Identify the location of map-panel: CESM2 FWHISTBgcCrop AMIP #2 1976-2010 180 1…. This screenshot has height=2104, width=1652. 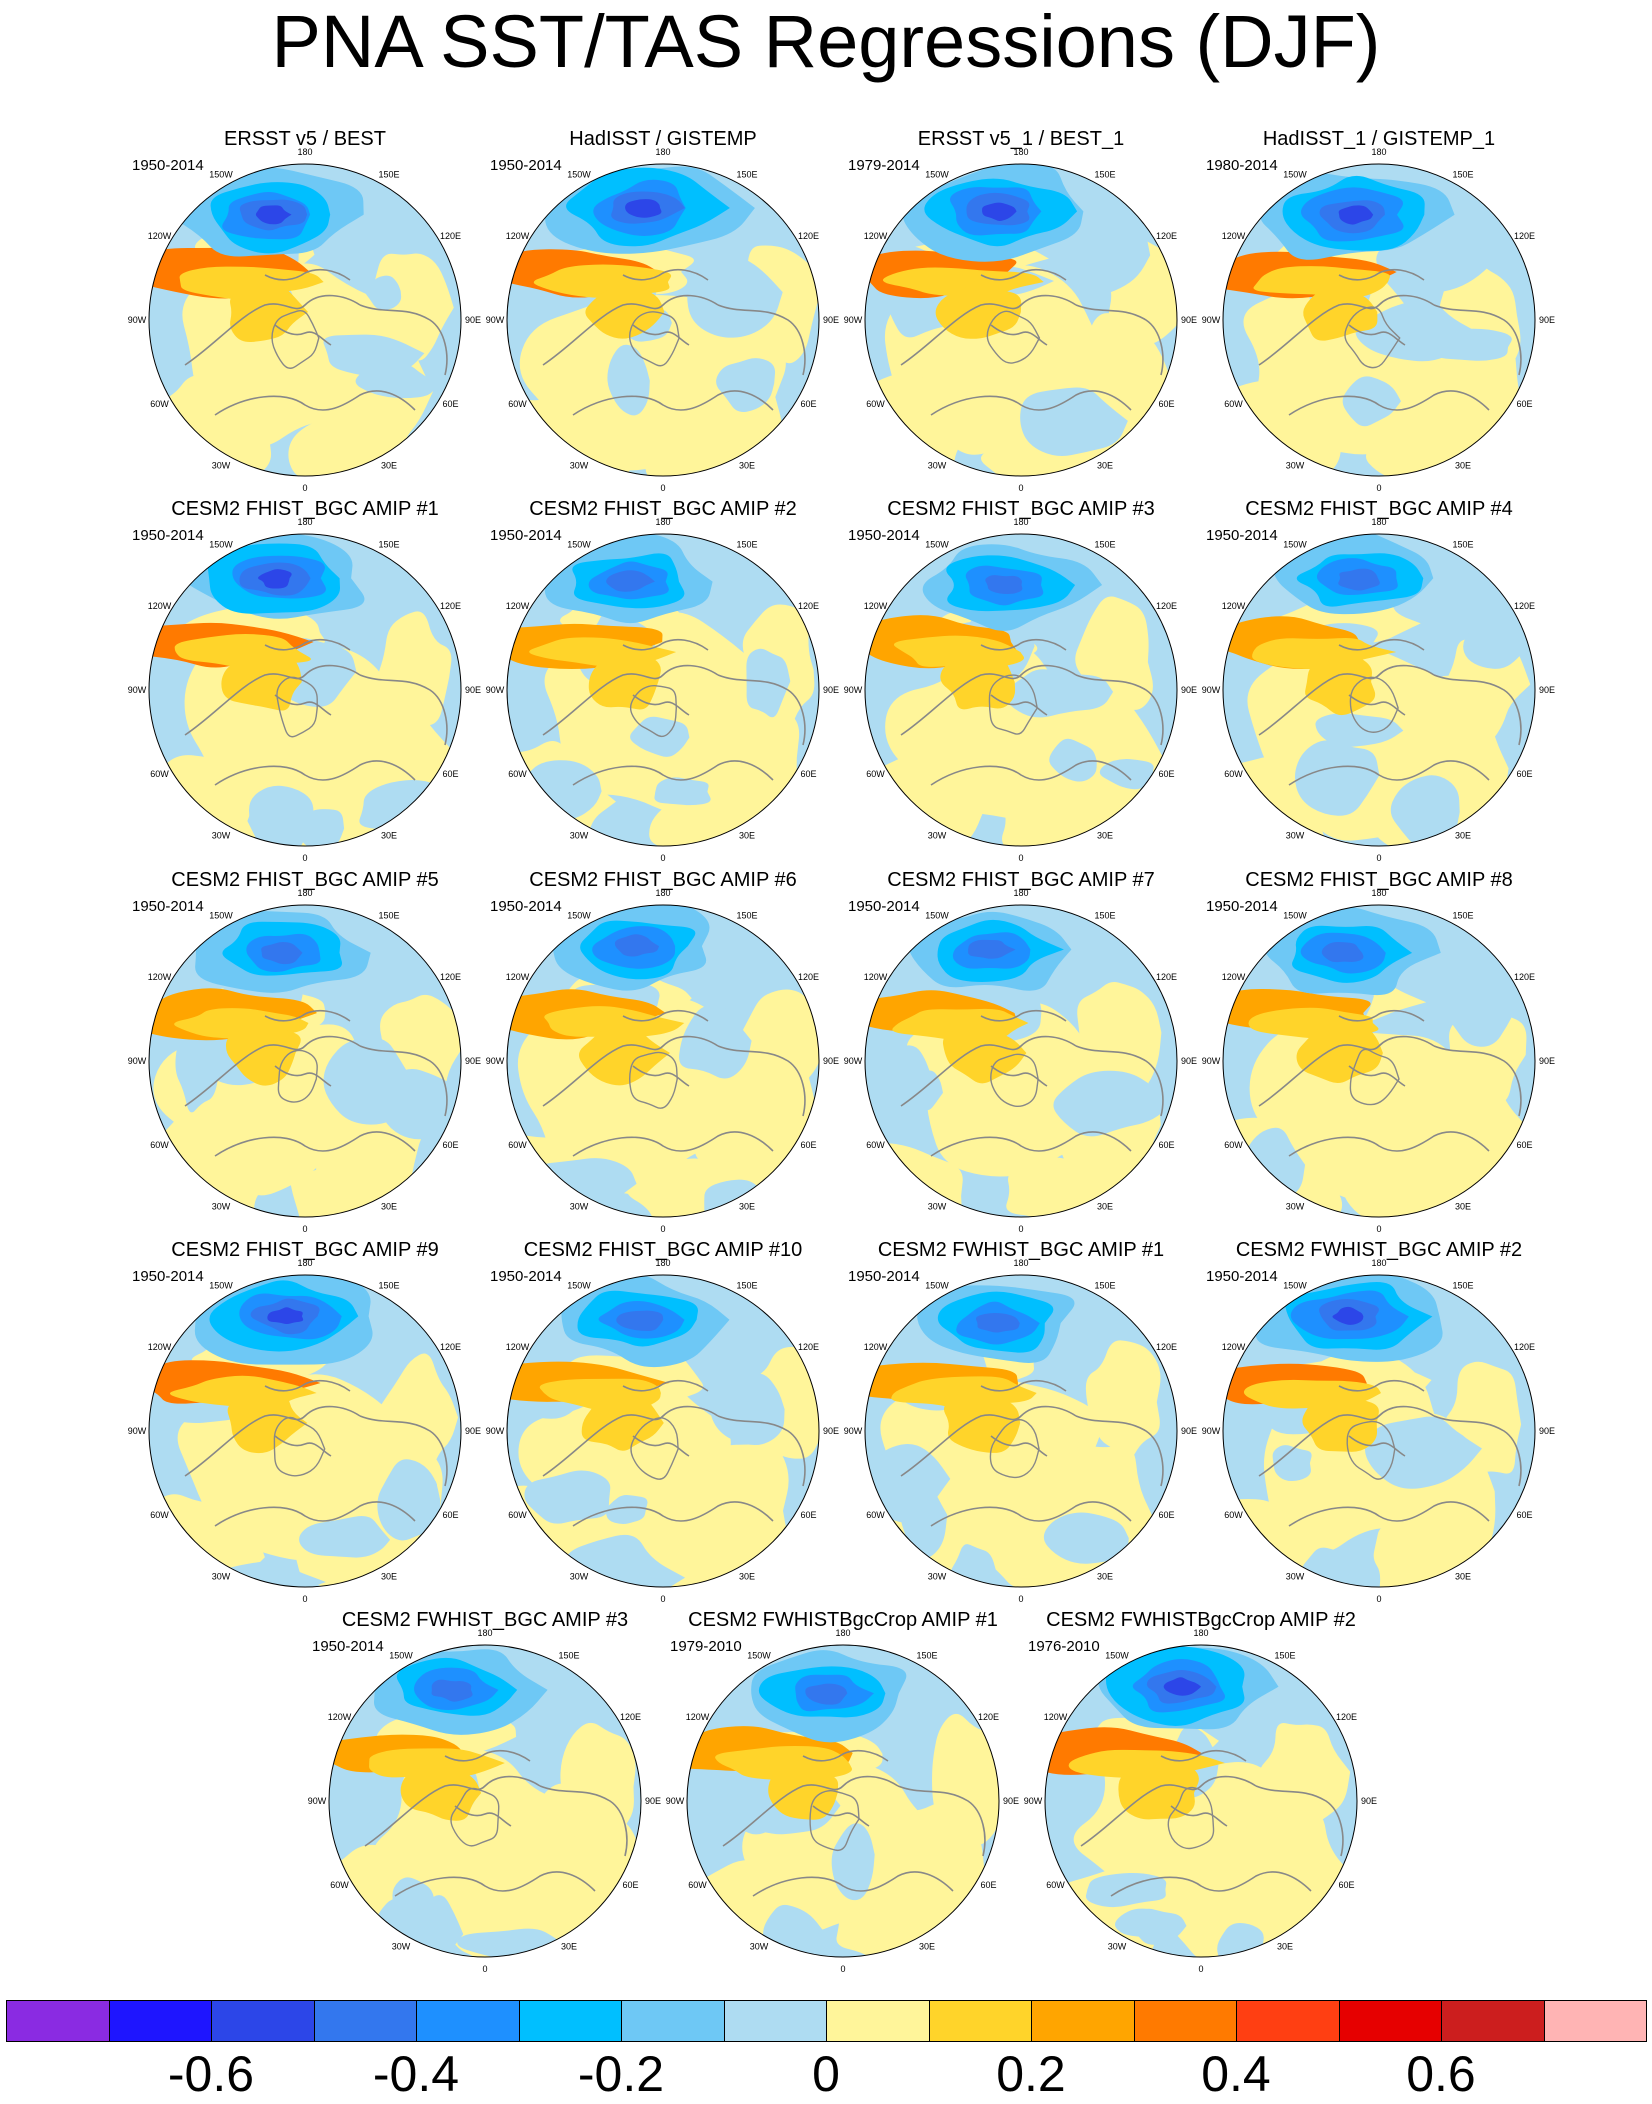
(1200, 1791).